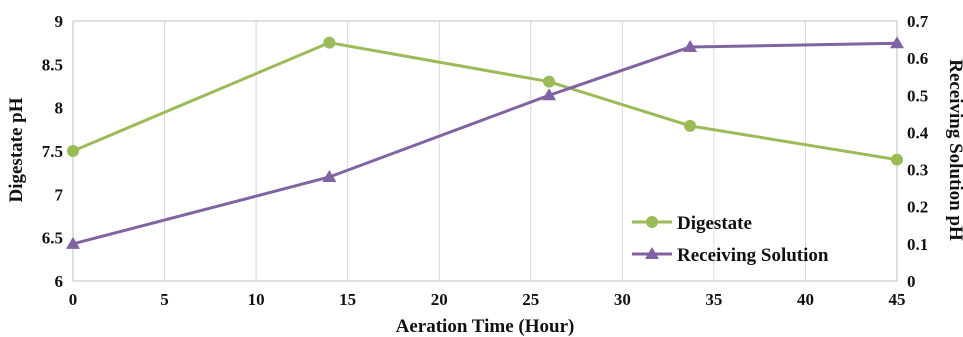 The width and height of the screenshot is (963, 337). What do you see at coordinates (530, 299) in the screenshot?
I see `x-tick-label: 25` at bounding box center [530, 299].